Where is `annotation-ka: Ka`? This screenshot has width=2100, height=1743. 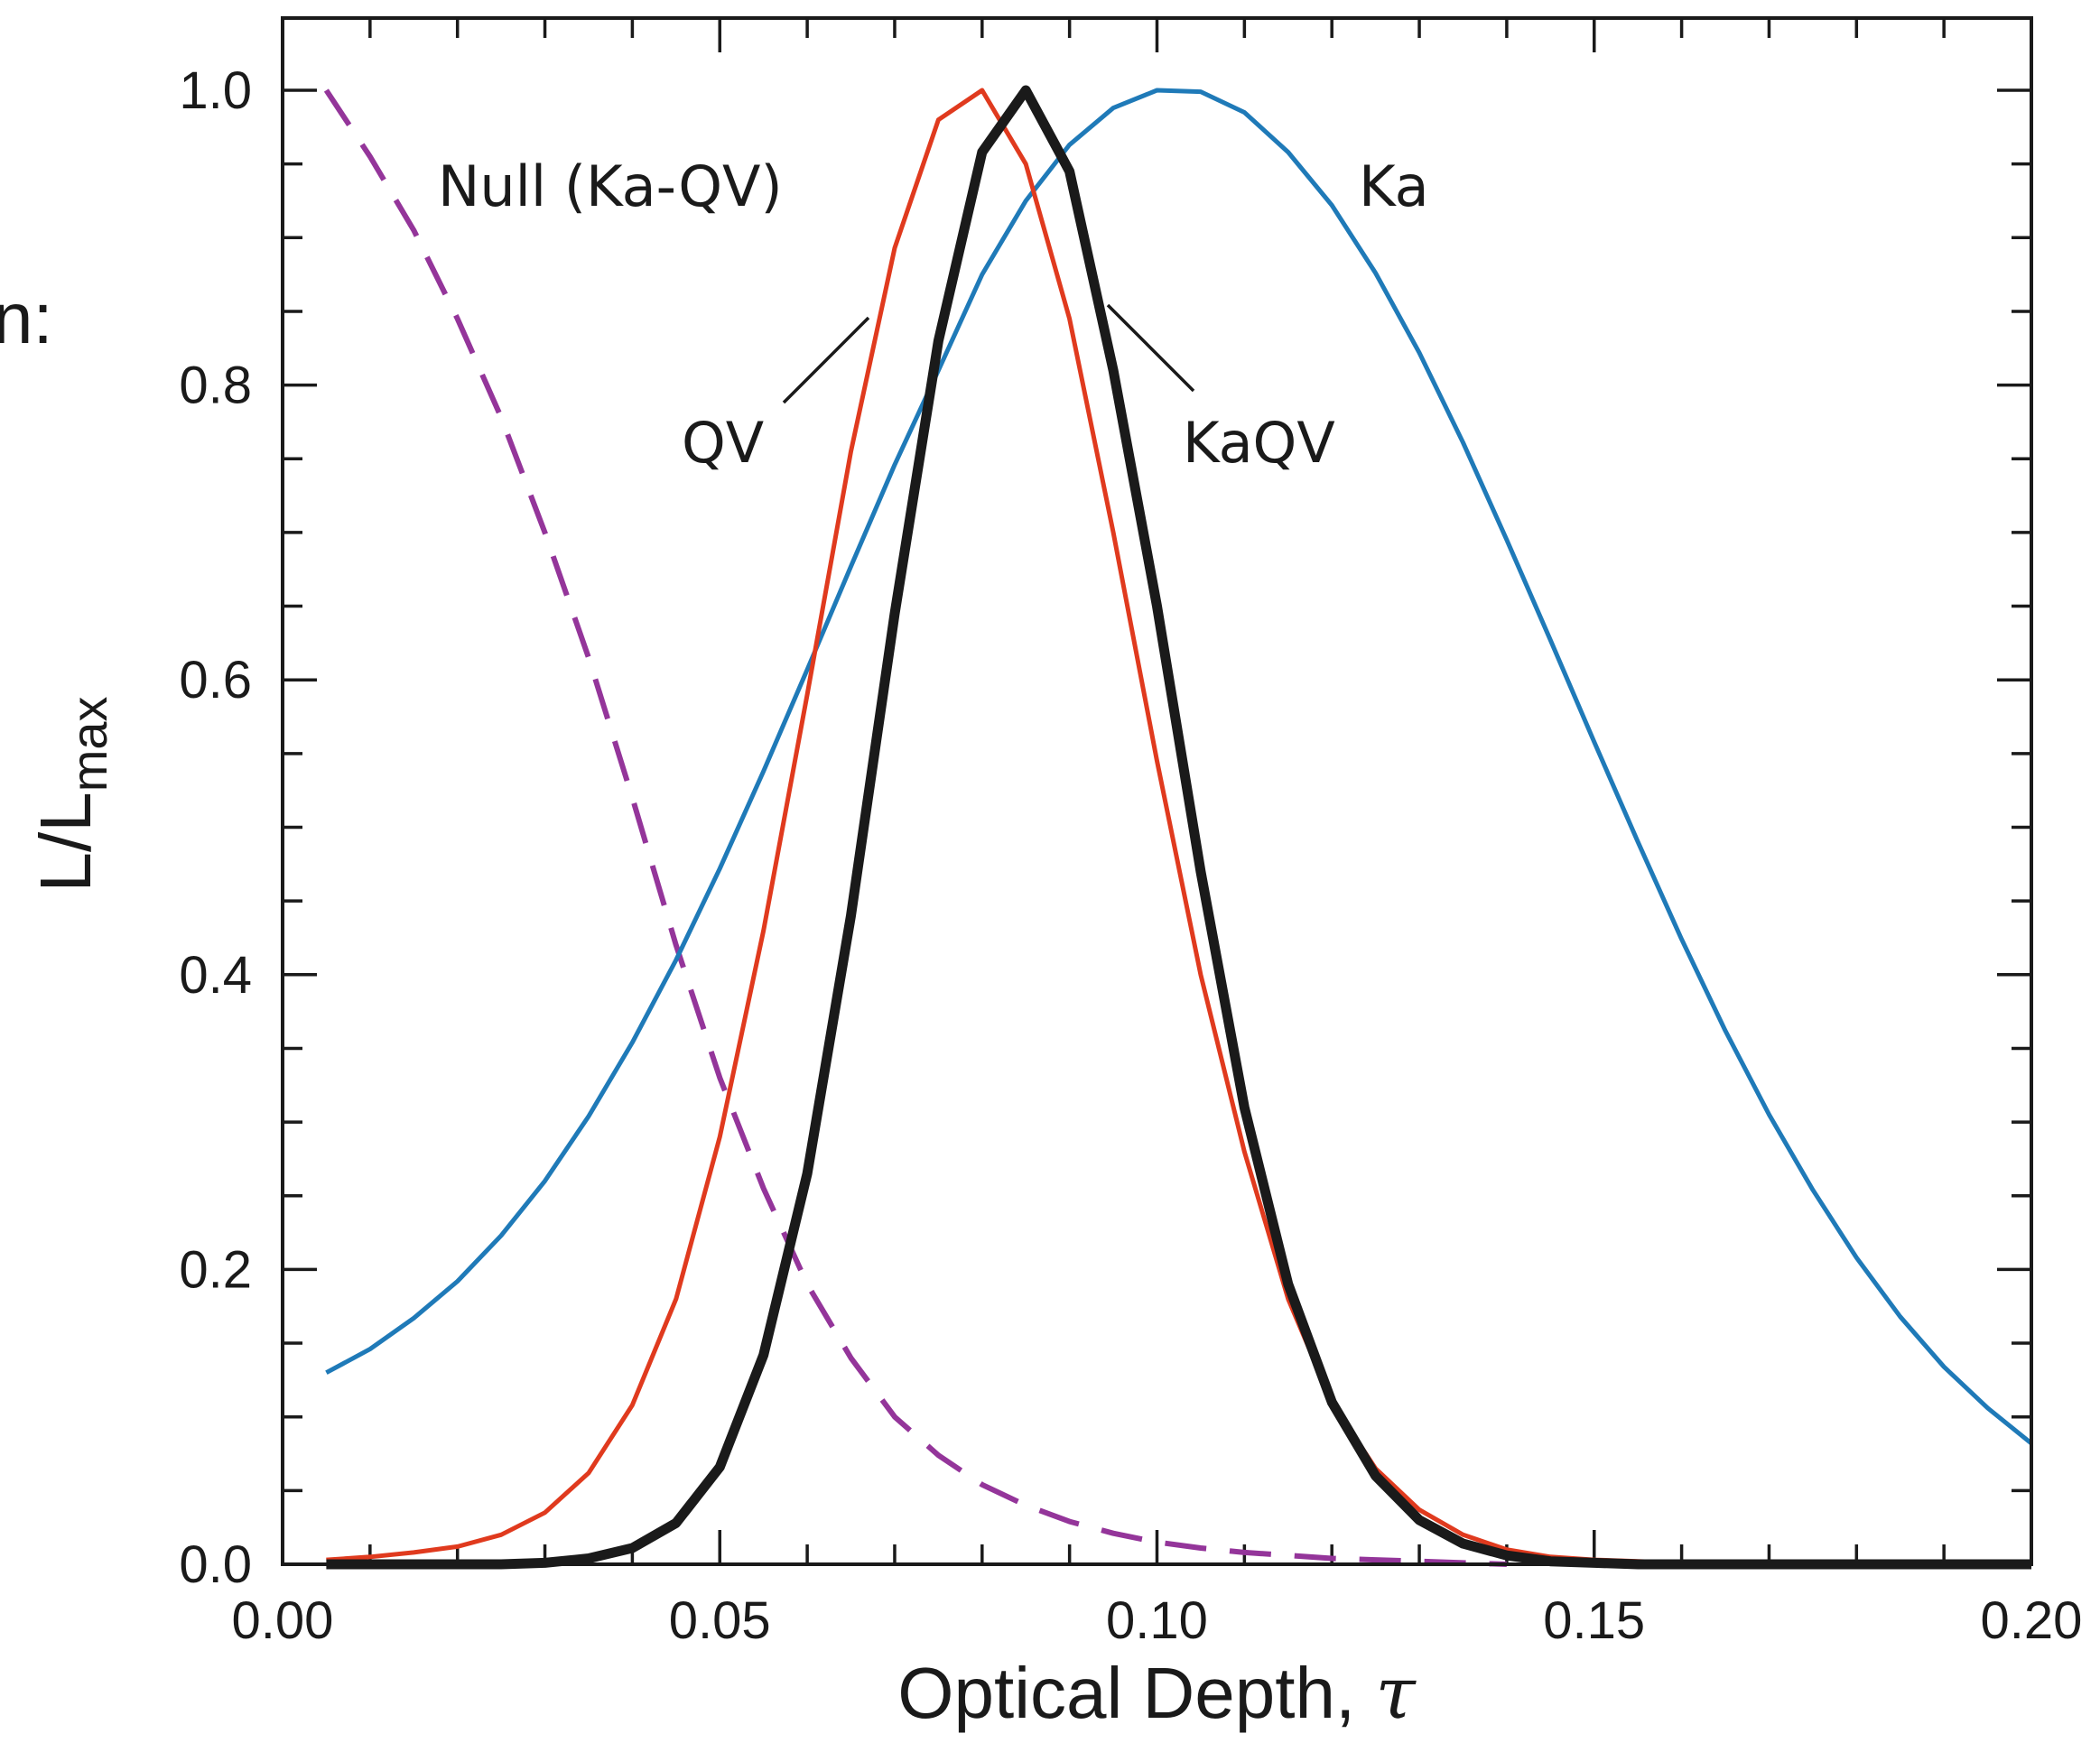
annotation-ka: Ka is located at coordinates (1394, 186).